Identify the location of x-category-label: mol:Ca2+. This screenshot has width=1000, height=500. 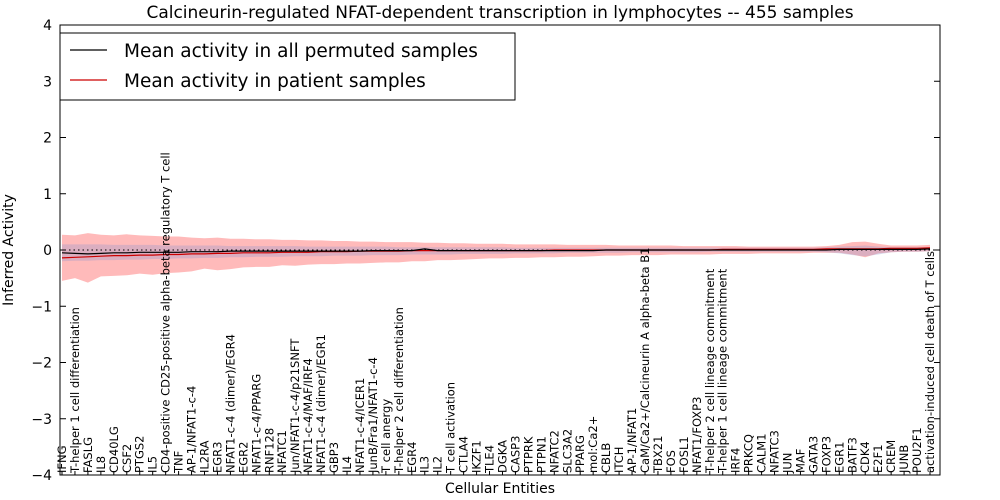
(593, 444).